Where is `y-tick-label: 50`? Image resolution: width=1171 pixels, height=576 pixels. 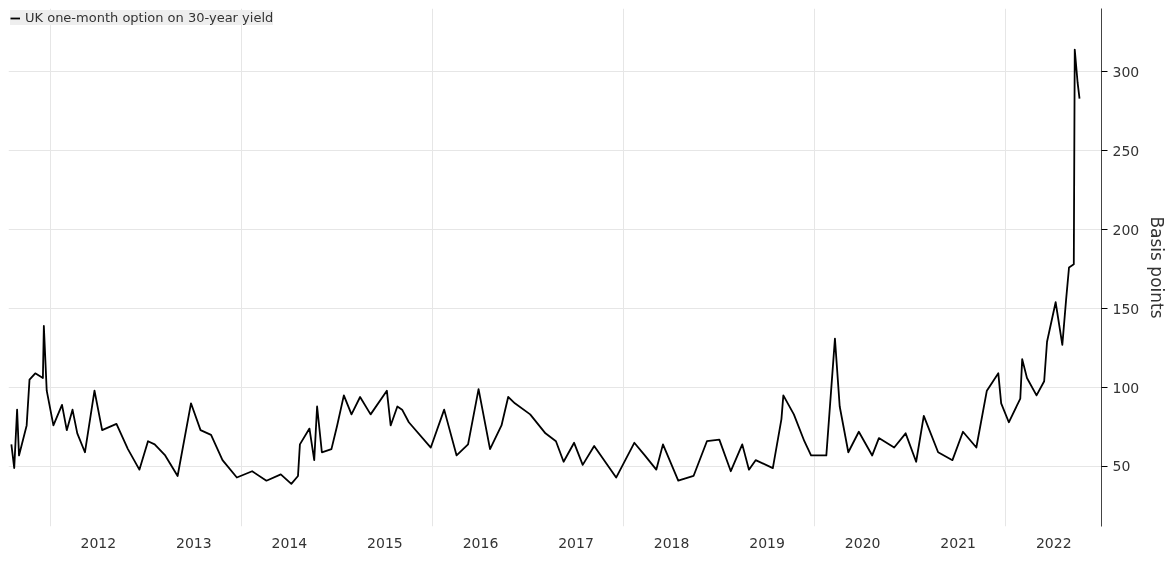
y-tick-label: 50 is located at coordinates (1121, 466).